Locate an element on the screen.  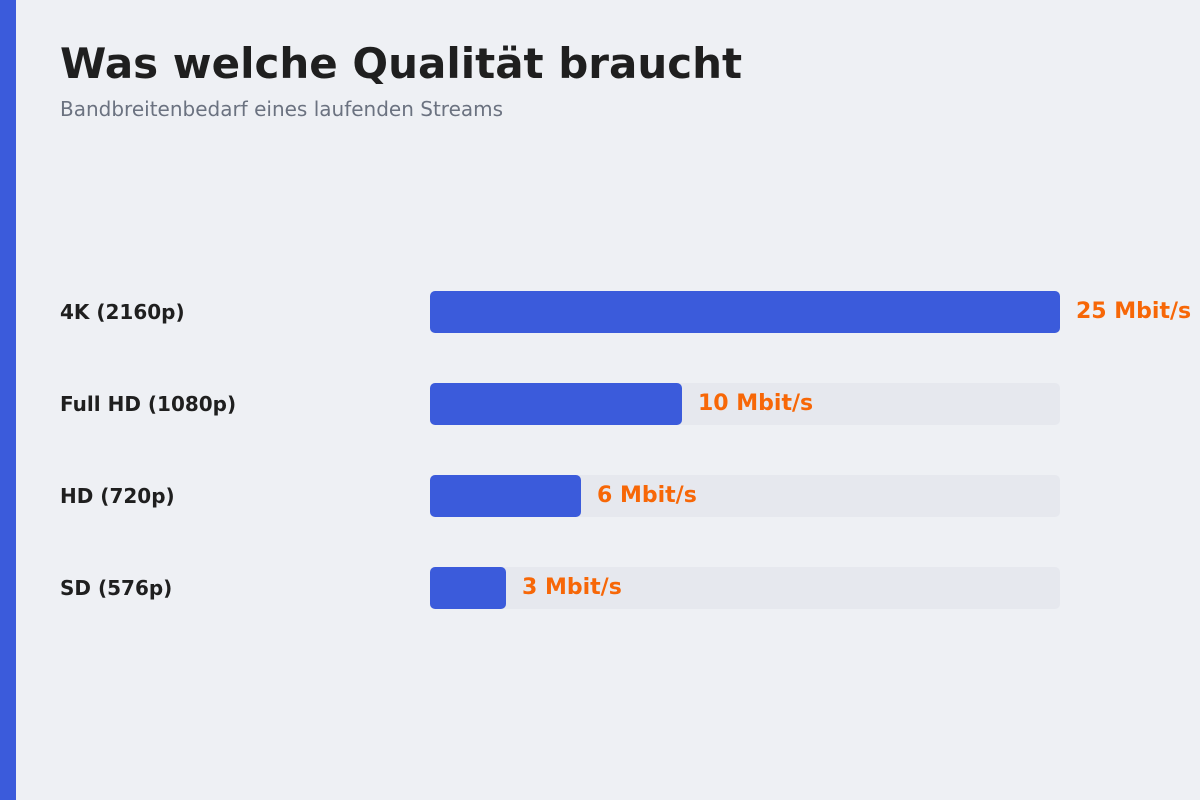
bar-row: HD (720p) 6 Mbit/s is located at coordinates (600, 496).